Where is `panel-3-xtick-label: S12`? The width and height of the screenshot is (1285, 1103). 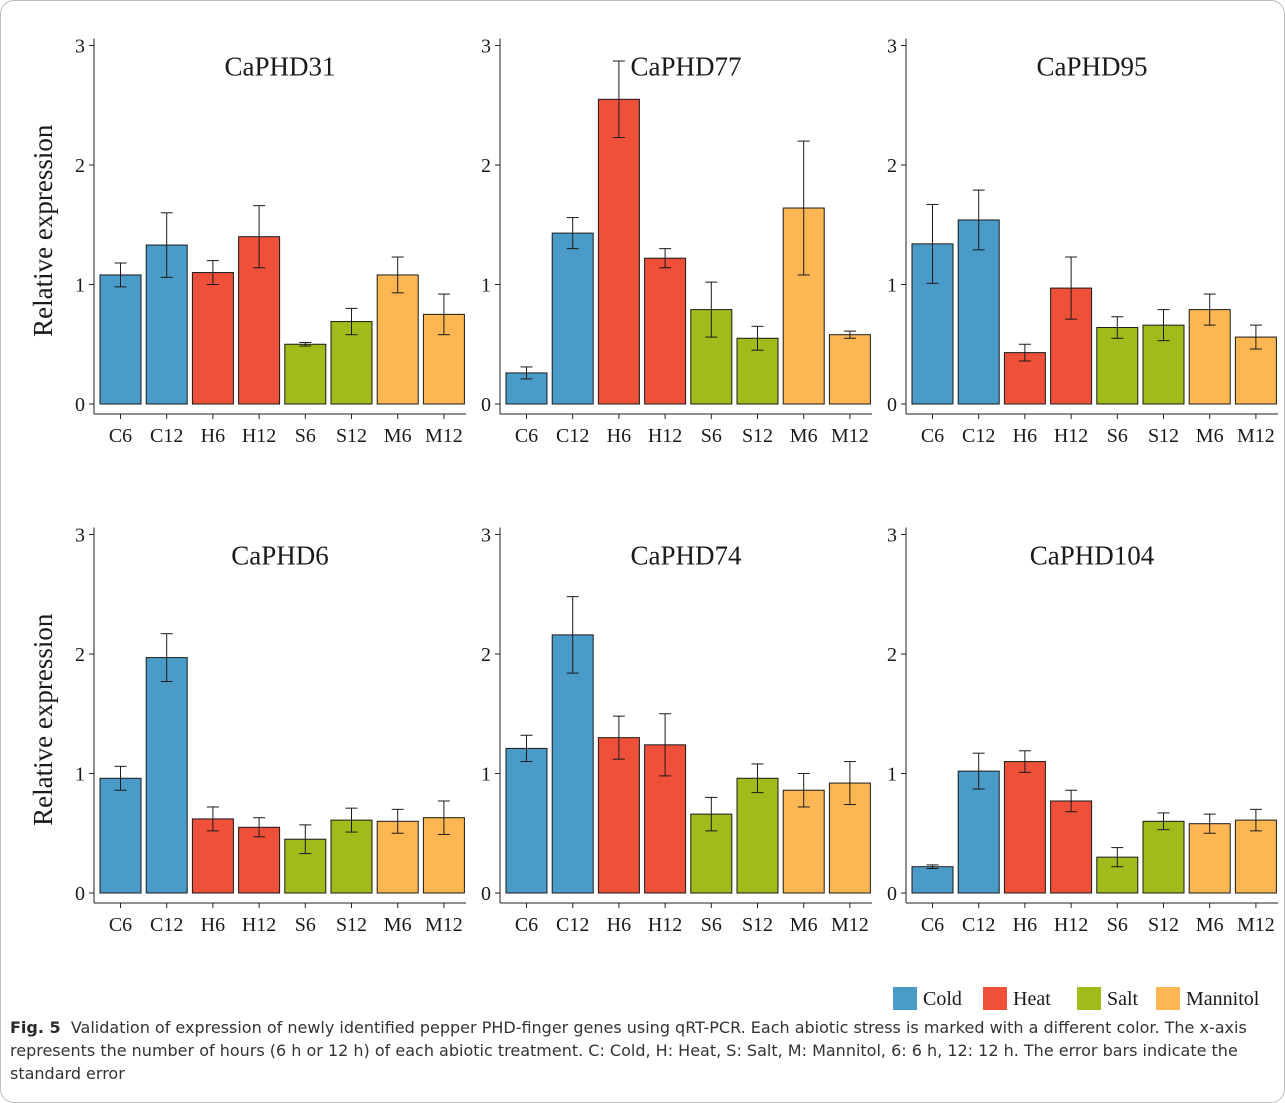
panel-3-xtick-label: S12 is located at coordinates (1163, 436).